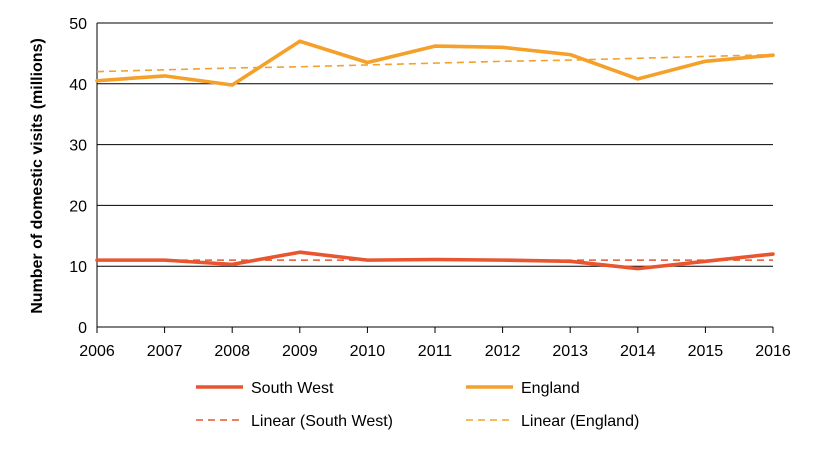  What do you see at coordinates (78, 146) in the screenshot?
I see `y-tick-label: 30` at bounding box center [78, 146].